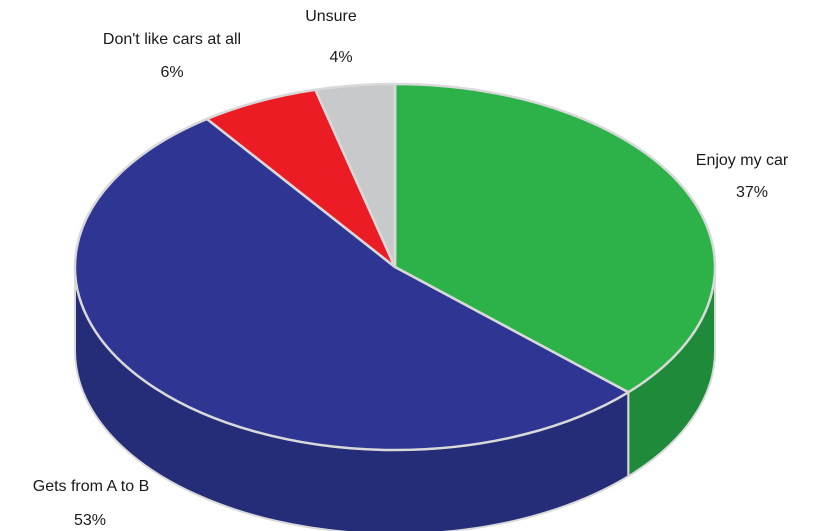 This screenshot has width=815, height=531. What do you see at coordinates (340, 57) in the screenshot?
I see `value-unsure: 4%` at bounding box center [340, 57].